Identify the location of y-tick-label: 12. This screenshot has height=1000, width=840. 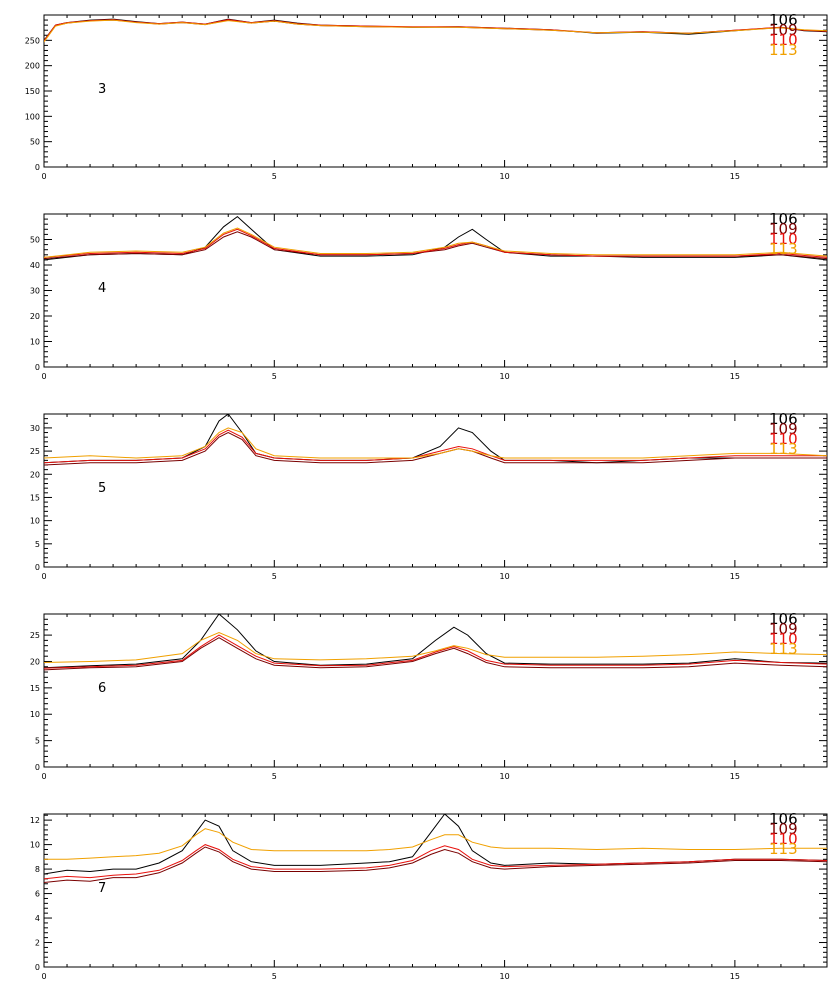
(35, 820).